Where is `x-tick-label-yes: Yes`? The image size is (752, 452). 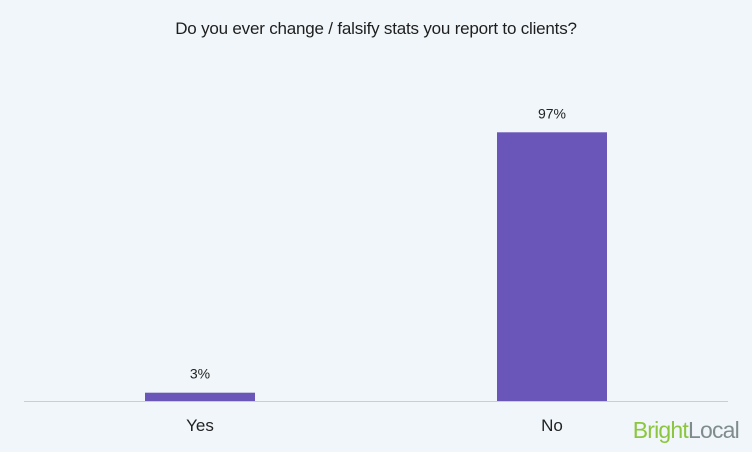 x-tick-label-yes: Yes is located at coordinates (200, 425).